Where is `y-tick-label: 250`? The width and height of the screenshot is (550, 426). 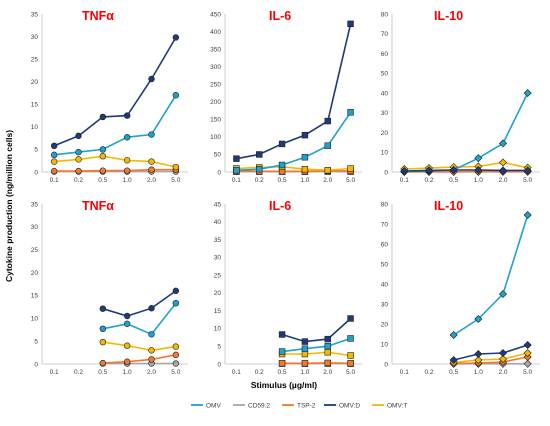
y-tick-label: 250 is located at coordinates (215, 85).